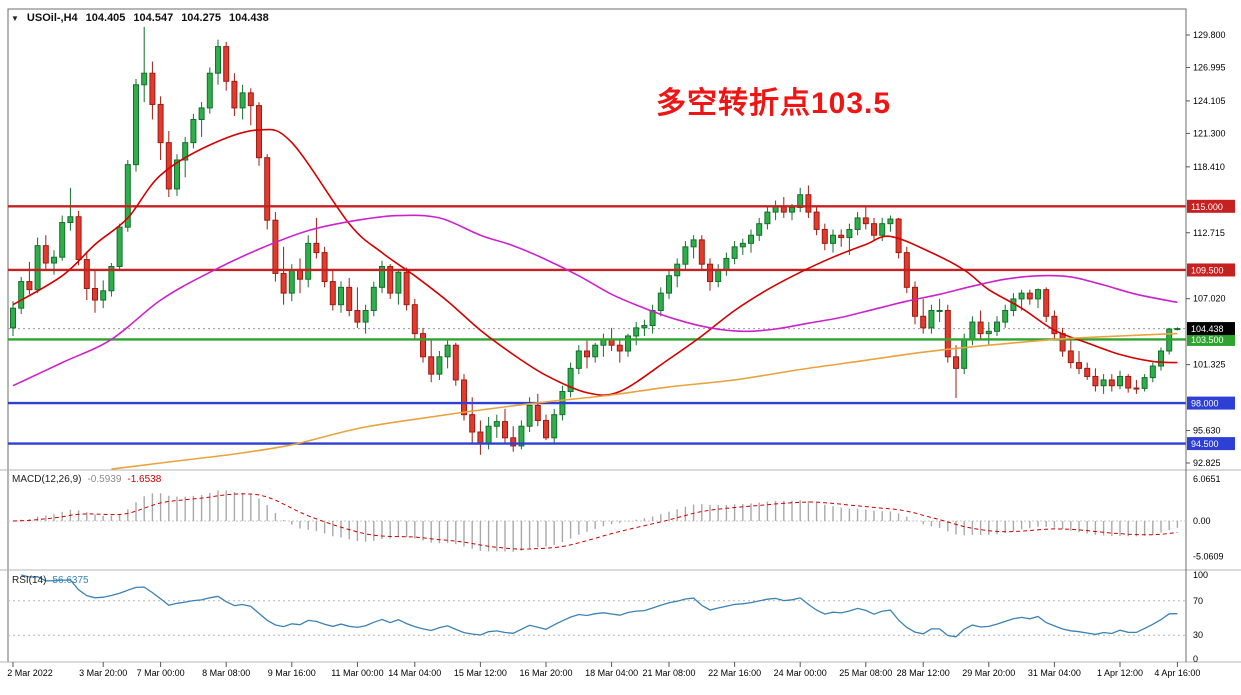 The image size is (1241, 695). I want to click on x-axis-label: 25 Mar 08:00, so click(865, 673).